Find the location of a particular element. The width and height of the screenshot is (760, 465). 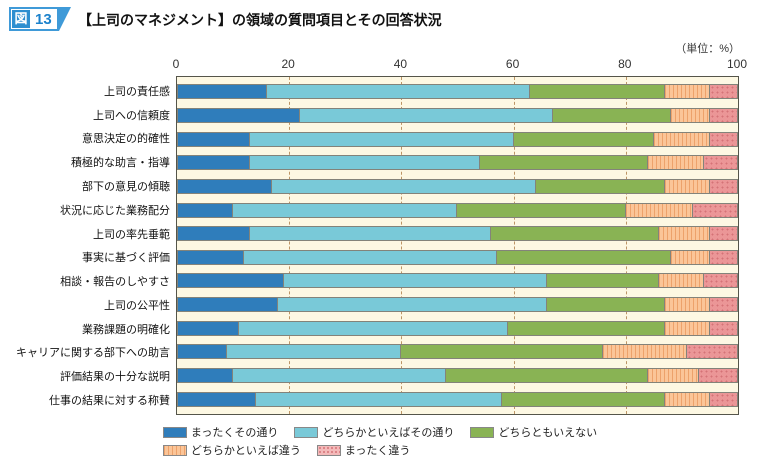

legend-label: まったく違う is located at coordinates (377, 451).